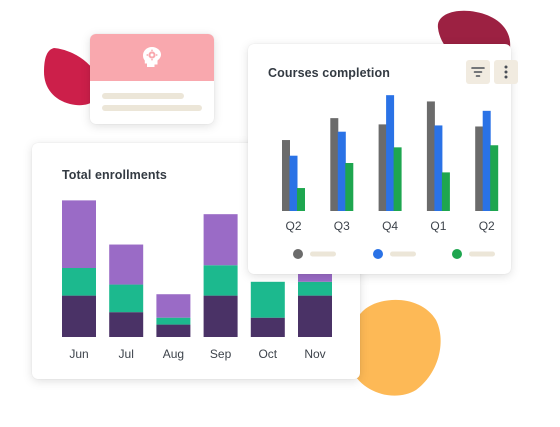 This screenshot has width=560, height=427. What do you see at coordinates (126, 354) in the screenshot?
I see `enrollment-month-label: Jul` at bounding box center [126, 354].